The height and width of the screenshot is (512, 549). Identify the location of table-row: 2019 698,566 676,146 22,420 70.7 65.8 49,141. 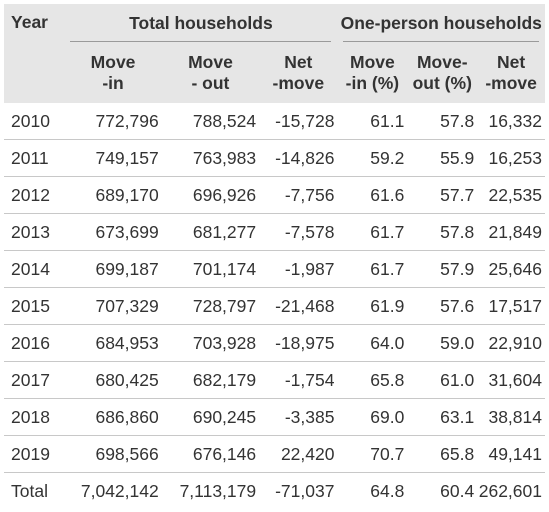
(274, 454).